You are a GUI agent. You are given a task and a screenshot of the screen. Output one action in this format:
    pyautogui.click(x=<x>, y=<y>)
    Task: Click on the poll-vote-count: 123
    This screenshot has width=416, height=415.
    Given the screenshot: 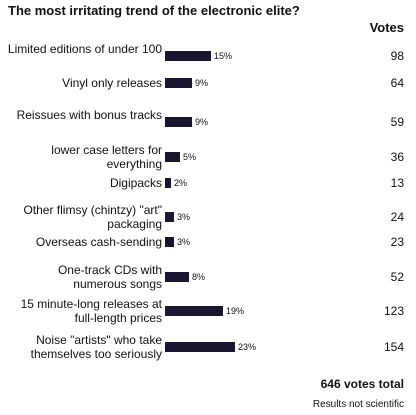 What is the action you would take?
    pyautogui.click(x=393, y=311)
    